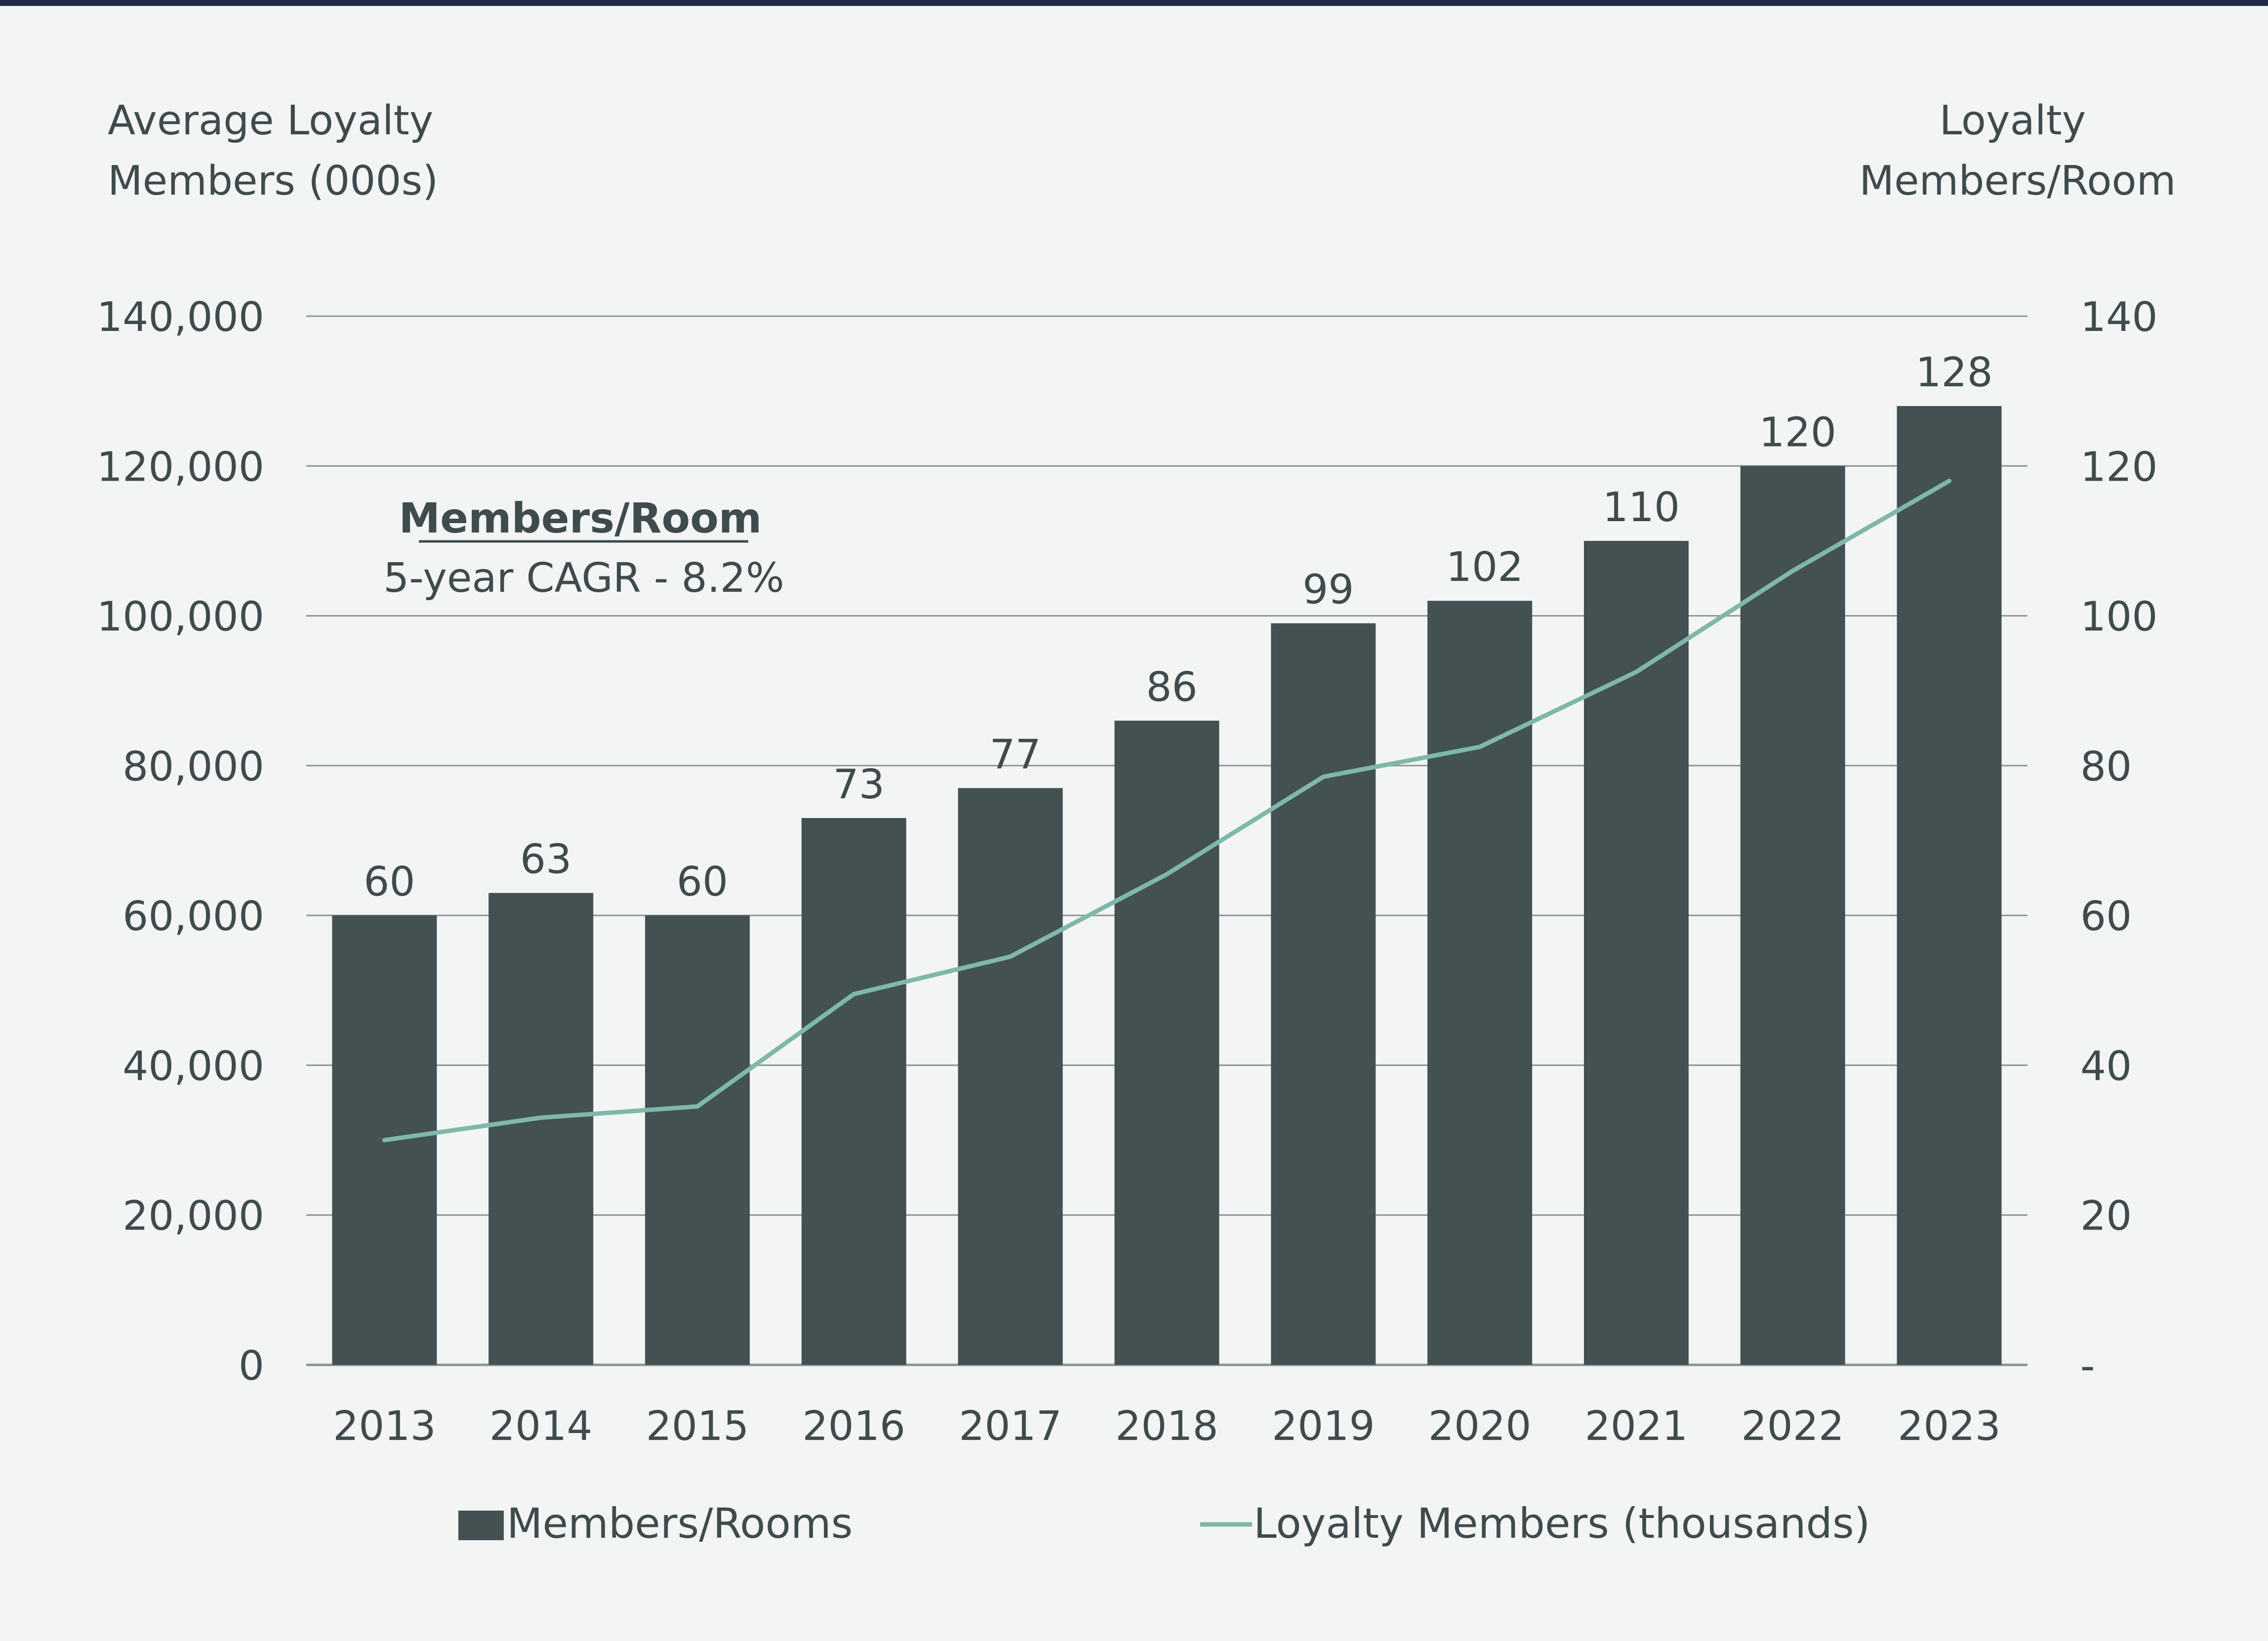  I want to click on bar-2016, so click(853, 1091).